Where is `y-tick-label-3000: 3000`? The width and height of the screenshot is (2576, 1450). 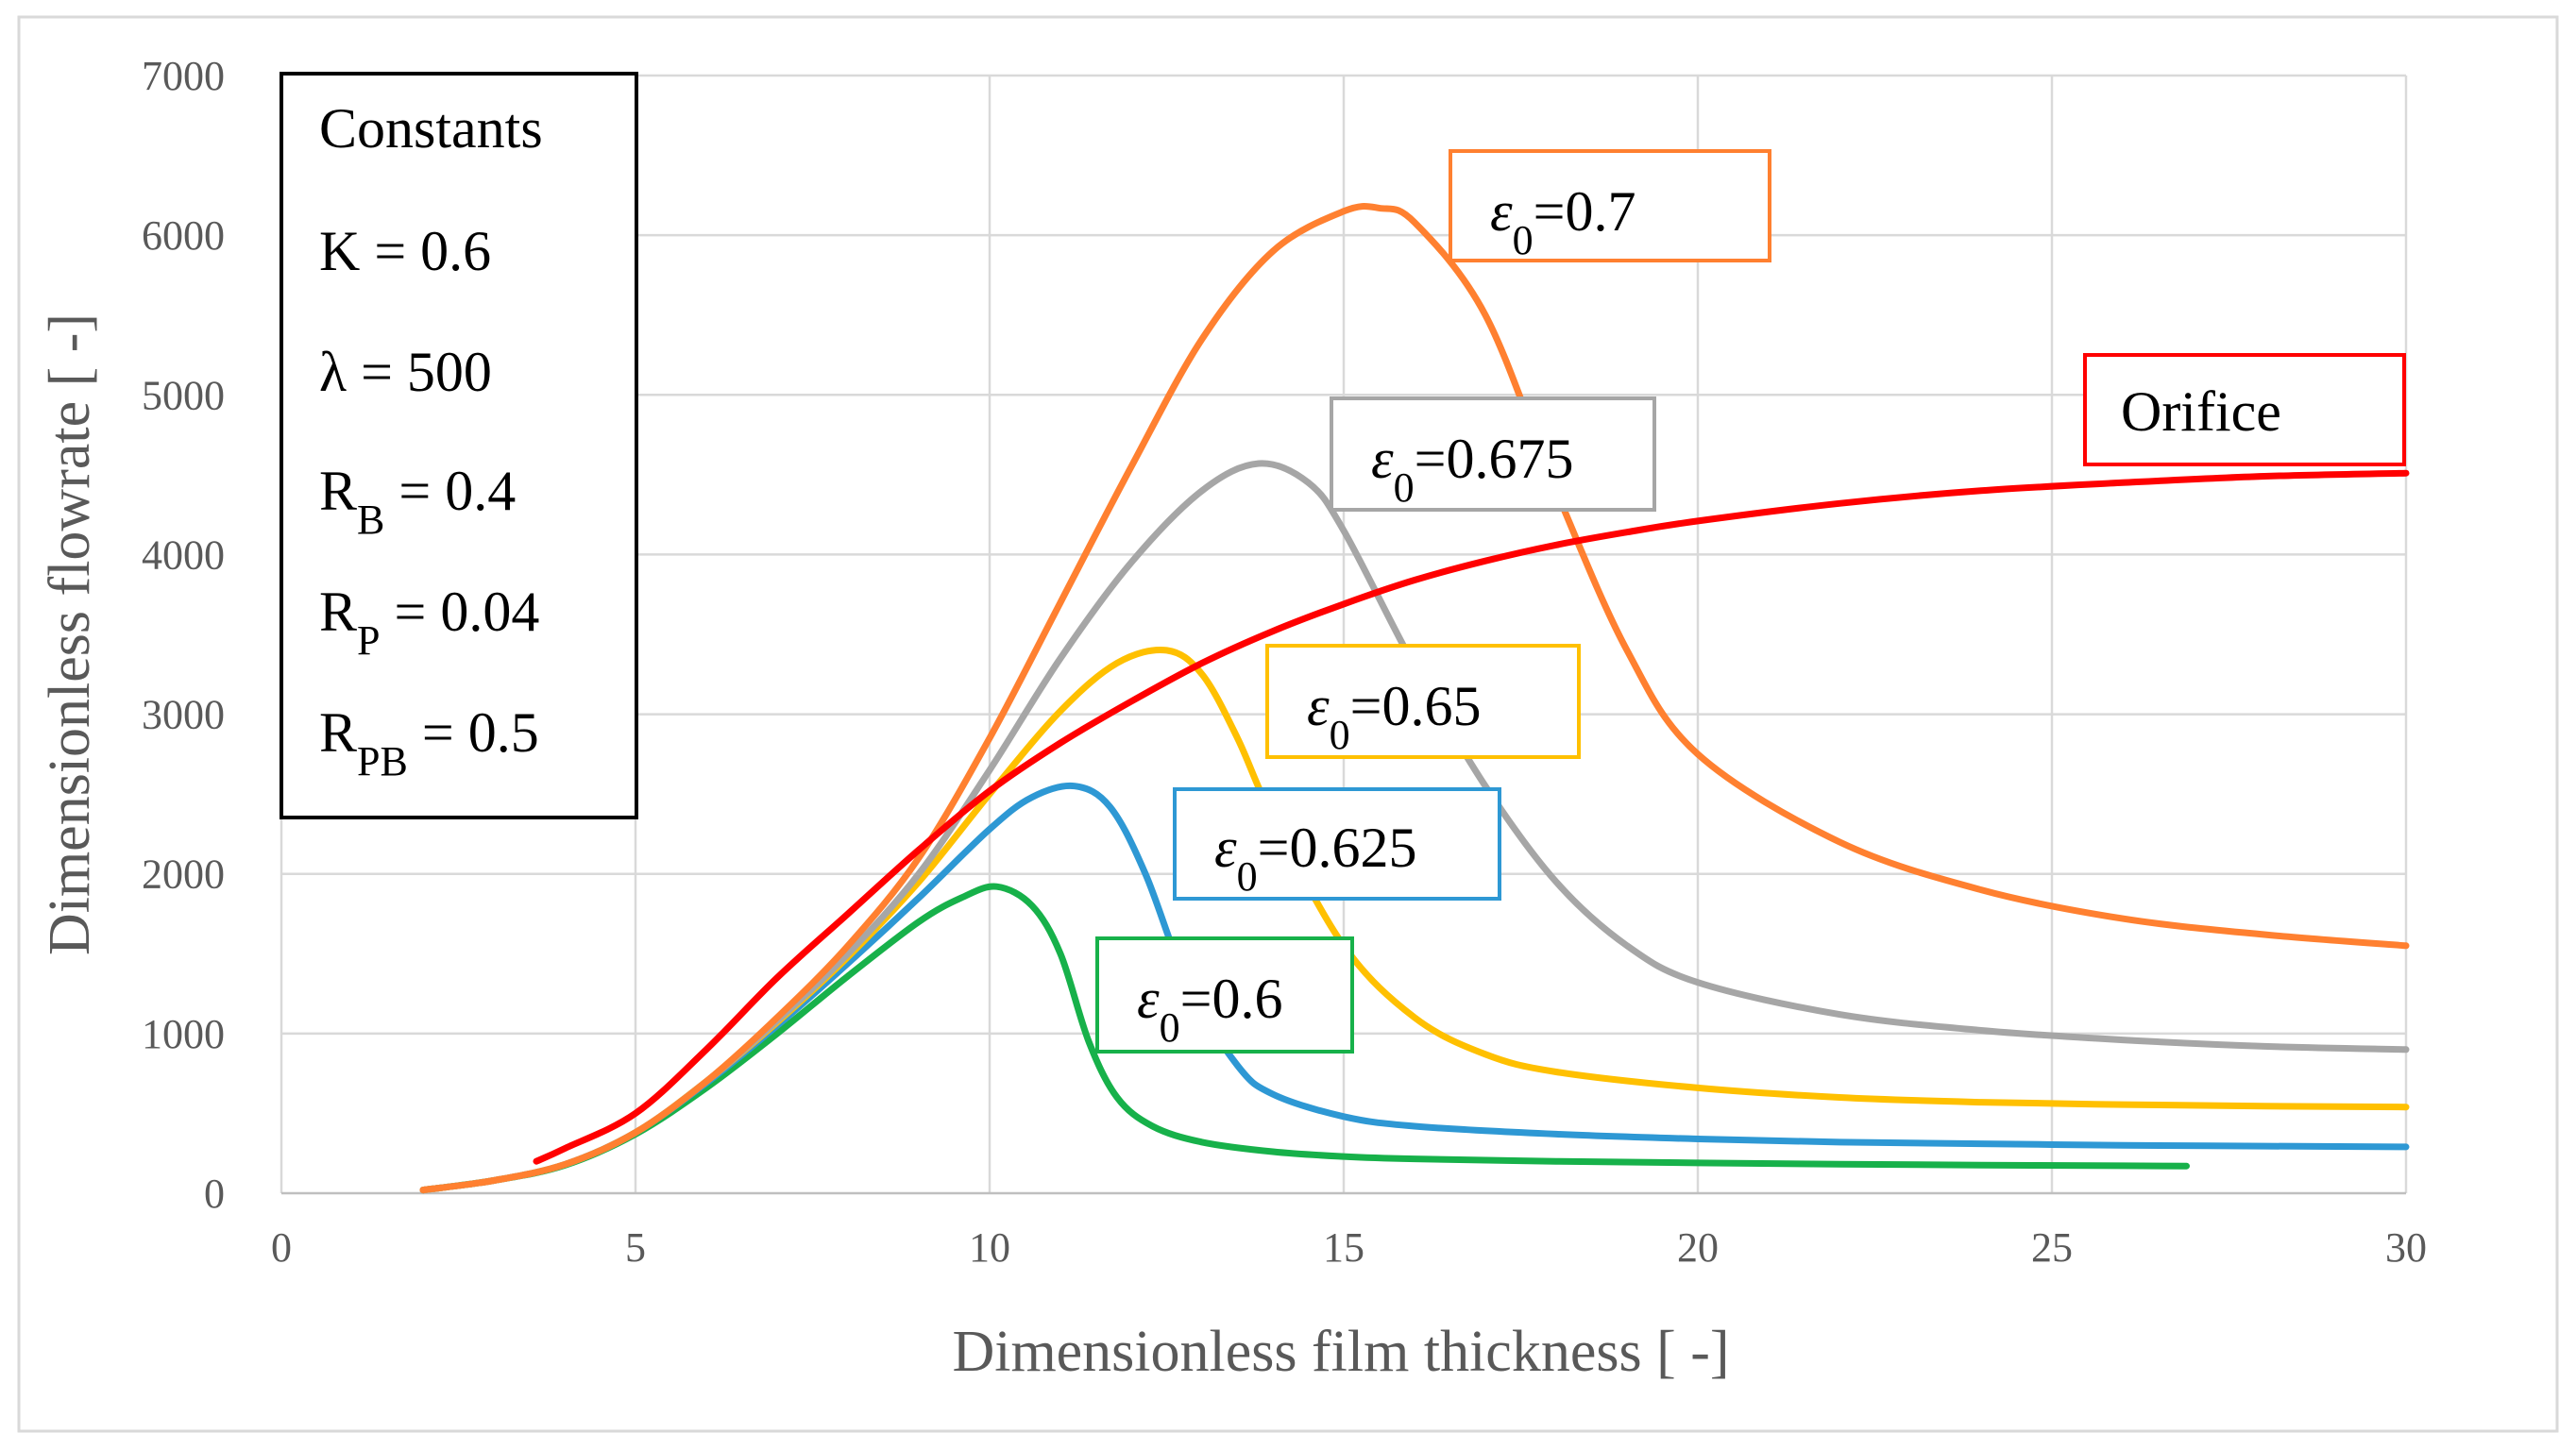
y-tick-label-3000: 3000 is located at coordinates (183, 715).